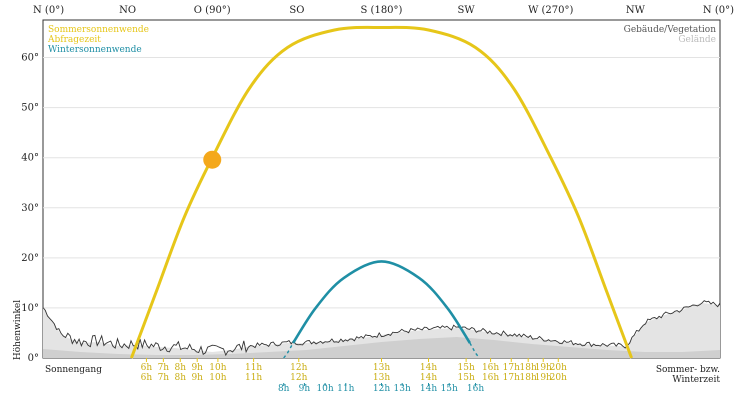  What do you see at coordinates (284, 389) in the screenshot?
I see `hour-label-winter: 8h` at bounding box center [284, 389].